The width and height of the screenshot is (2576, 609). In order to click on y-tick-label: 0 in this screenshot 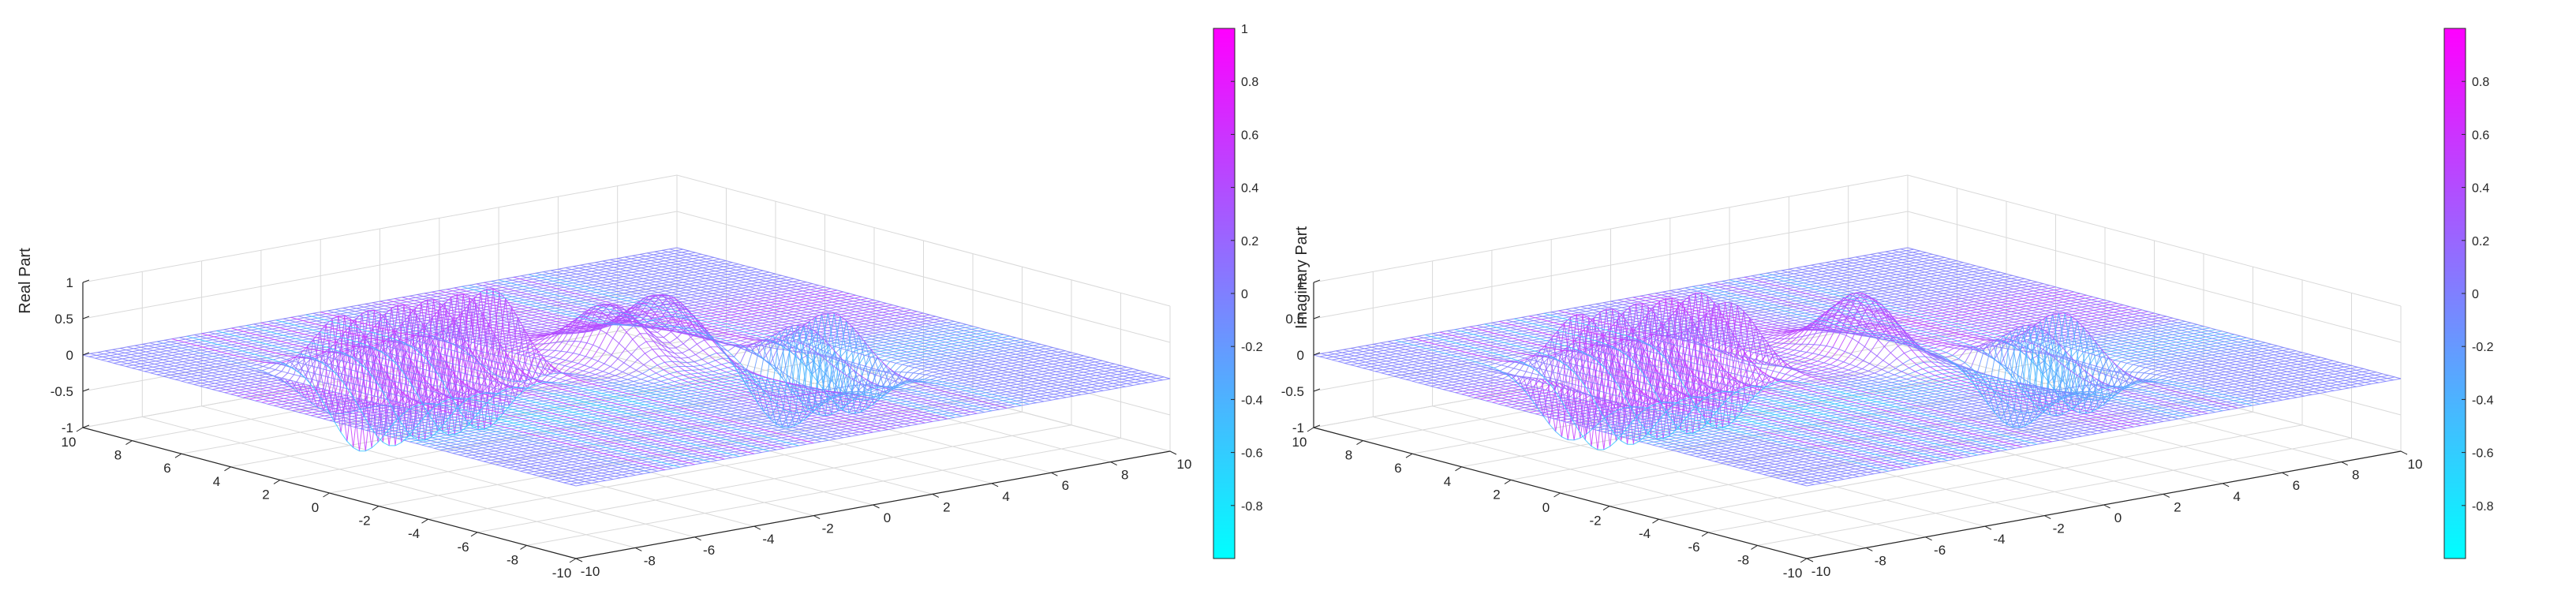, I will do `click(1546, 508)`.